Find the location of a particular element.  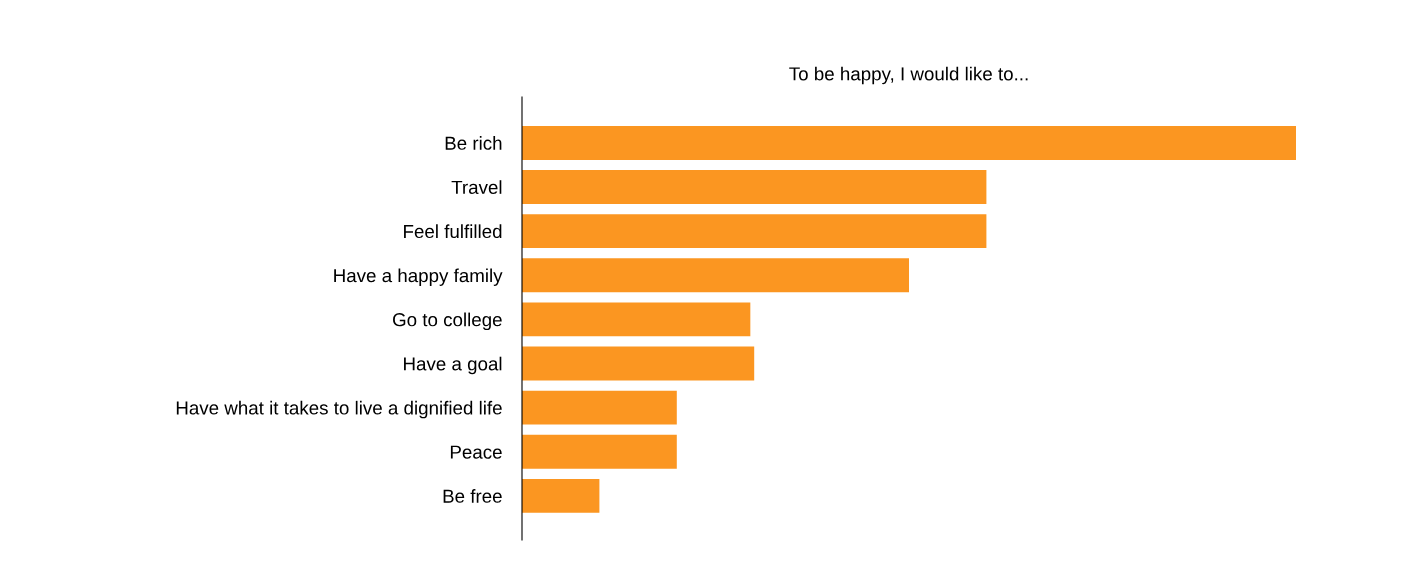

y-tick-label: Be free is located at coordinates (472, 496).